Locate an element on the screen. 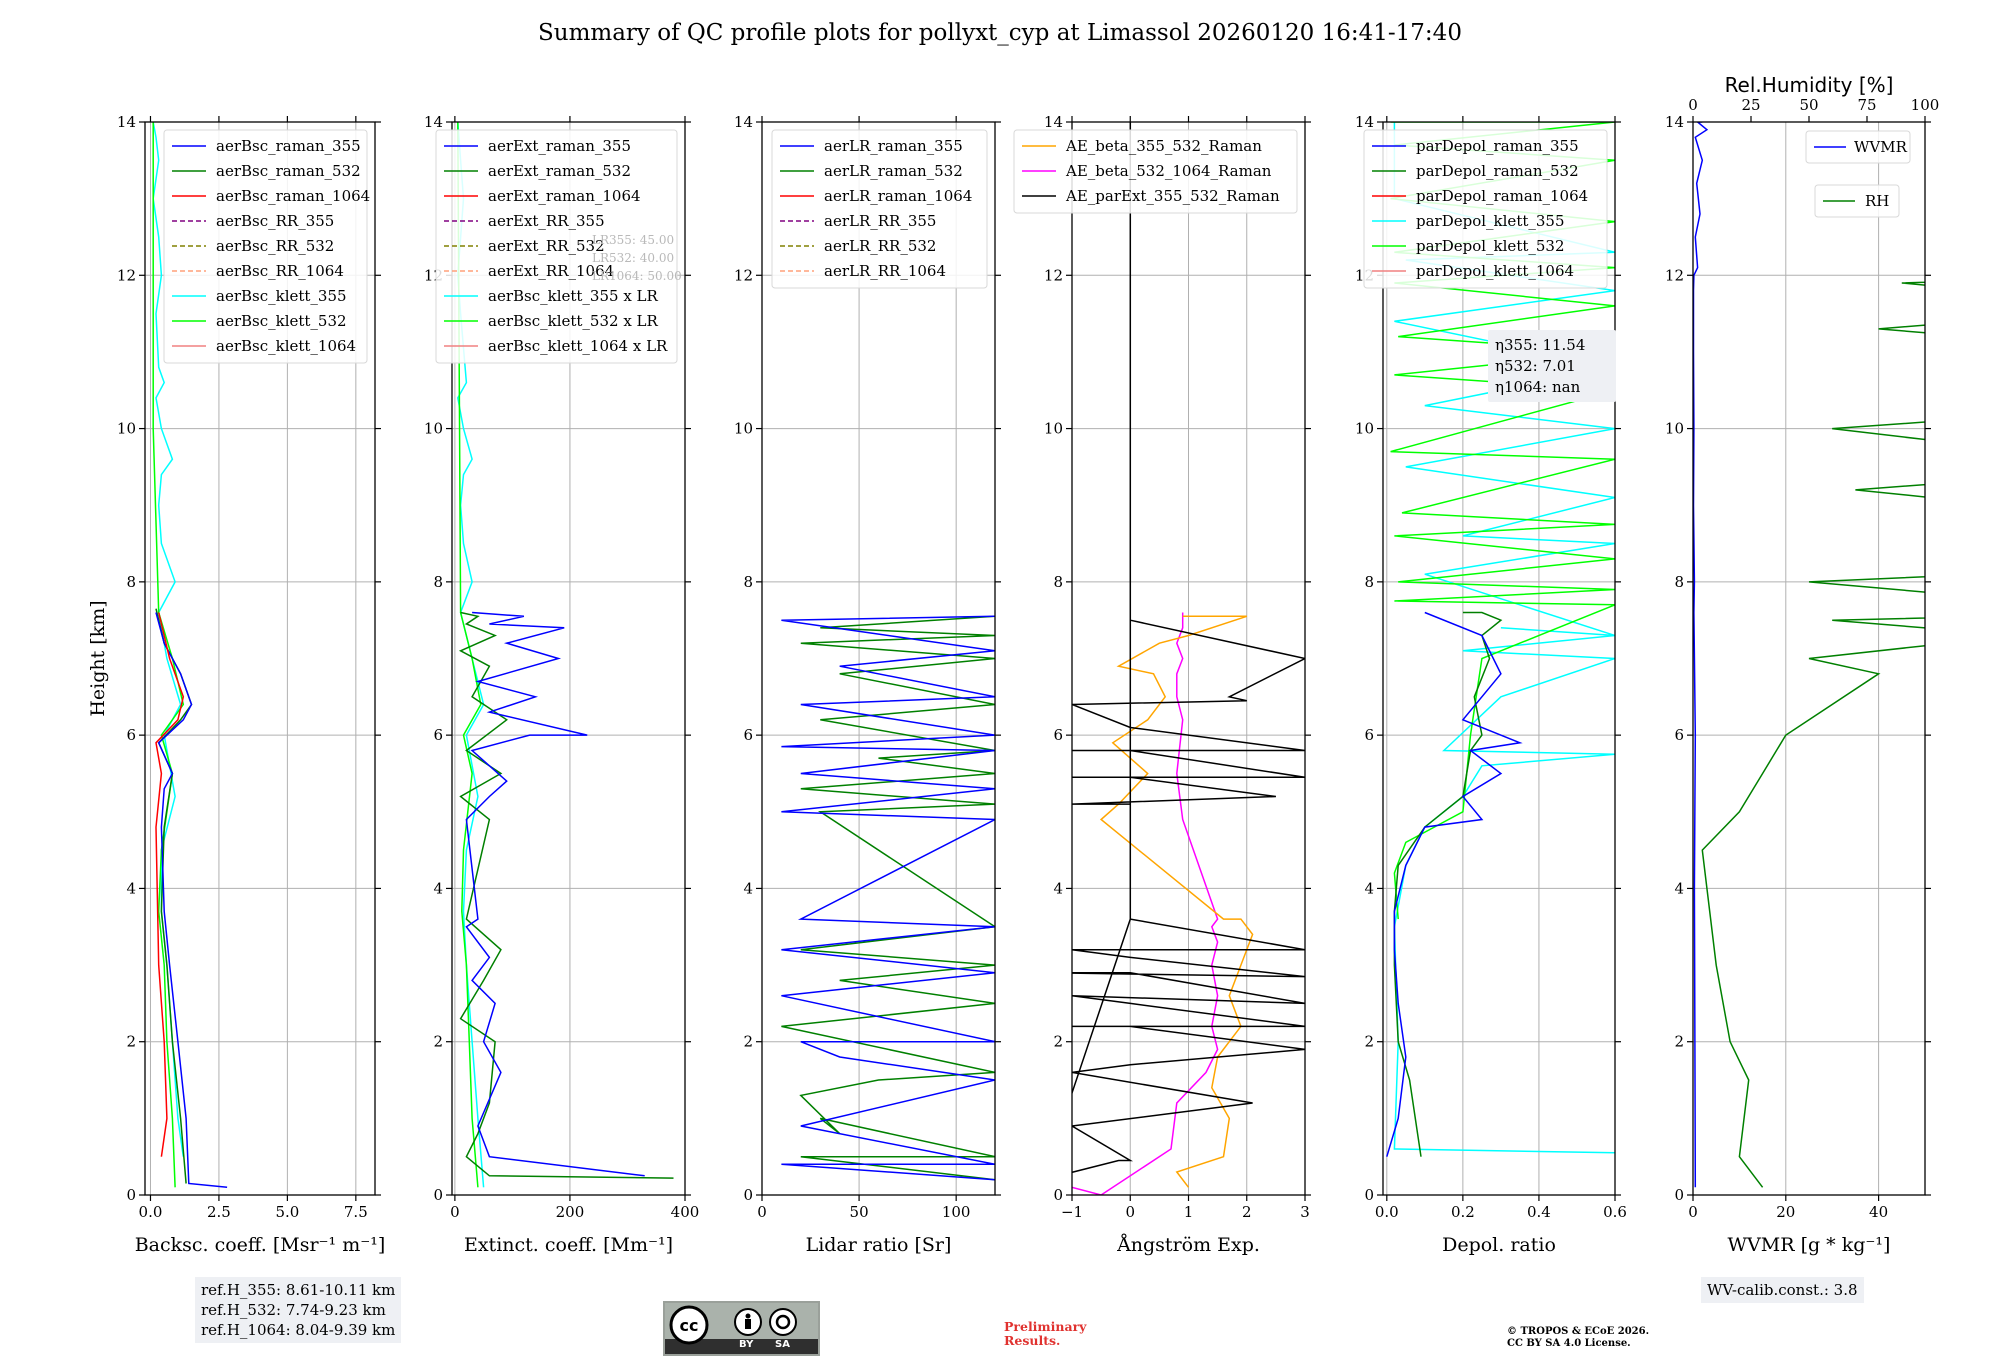 Image resolution: width=2000 pixels, height=1360 pixels. lr-note: LR532: 40.00 is located at coordinates (633, 258).